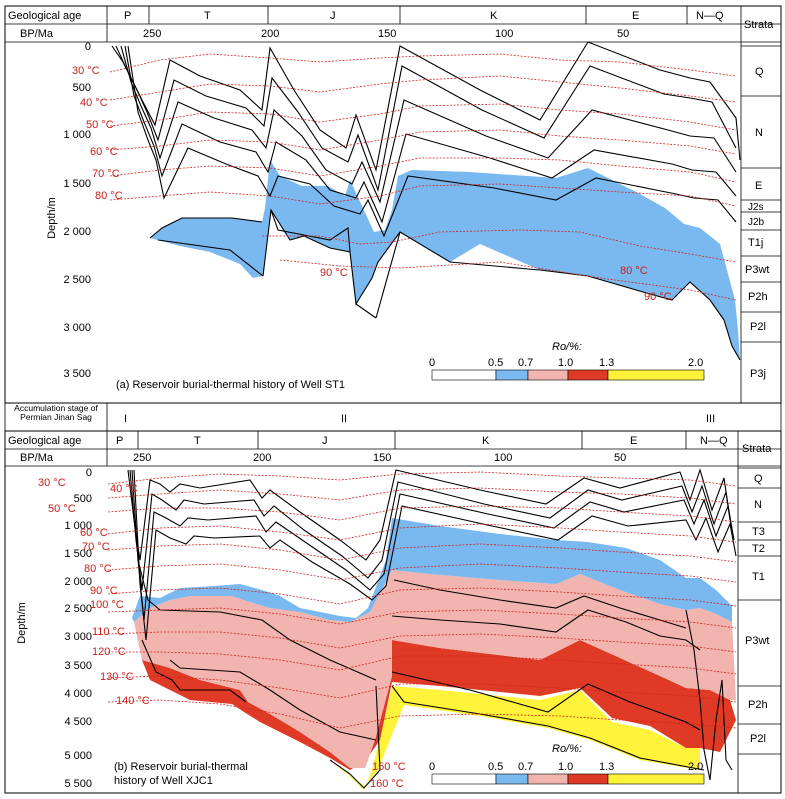 This screenshot has width=785, height=799. Describe the element at coordinates (633, 441) in the screenshot. I see `period-e-b: E` at that location.